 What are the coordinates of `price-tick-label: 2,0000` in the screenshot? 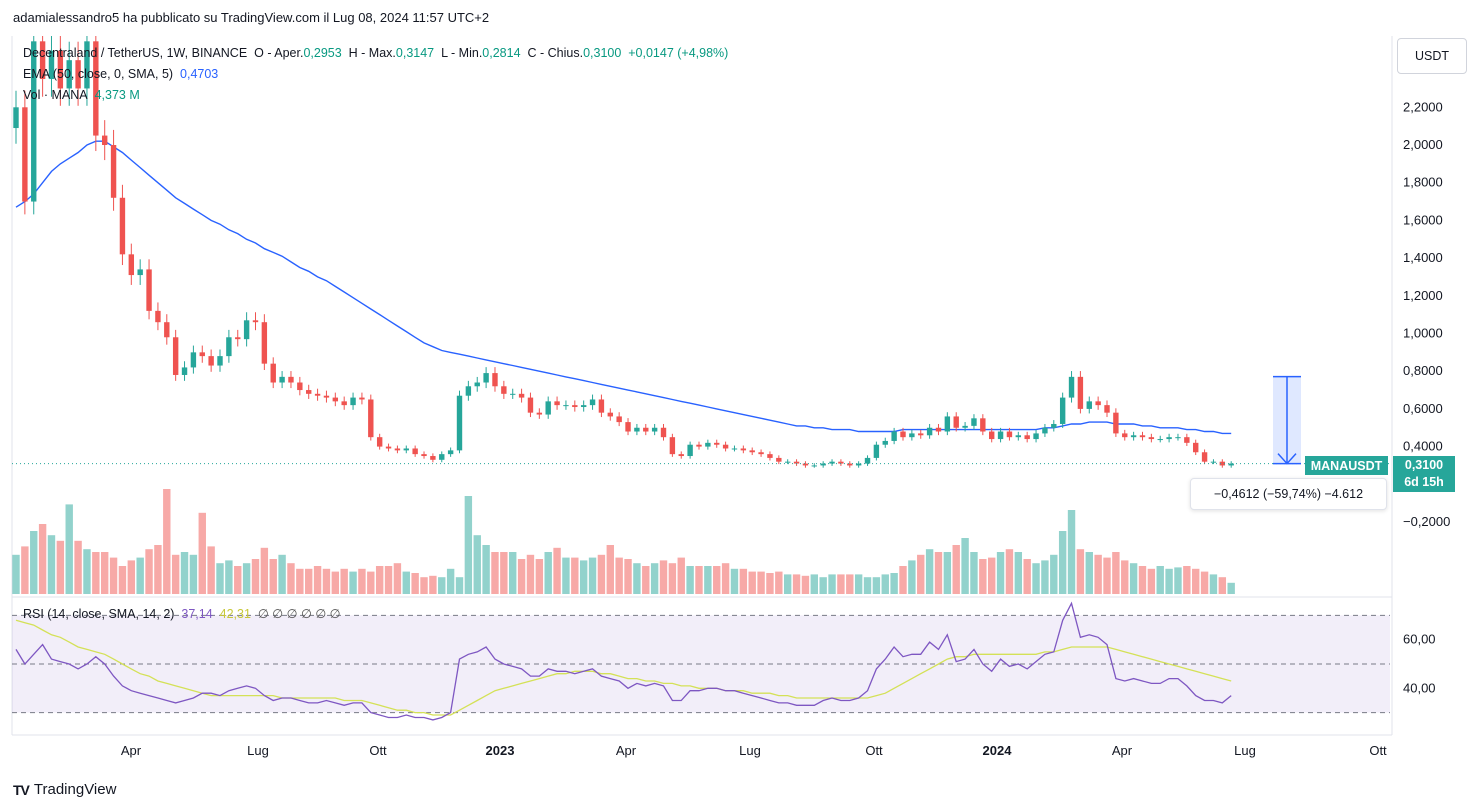 It's located at (1423, 144).